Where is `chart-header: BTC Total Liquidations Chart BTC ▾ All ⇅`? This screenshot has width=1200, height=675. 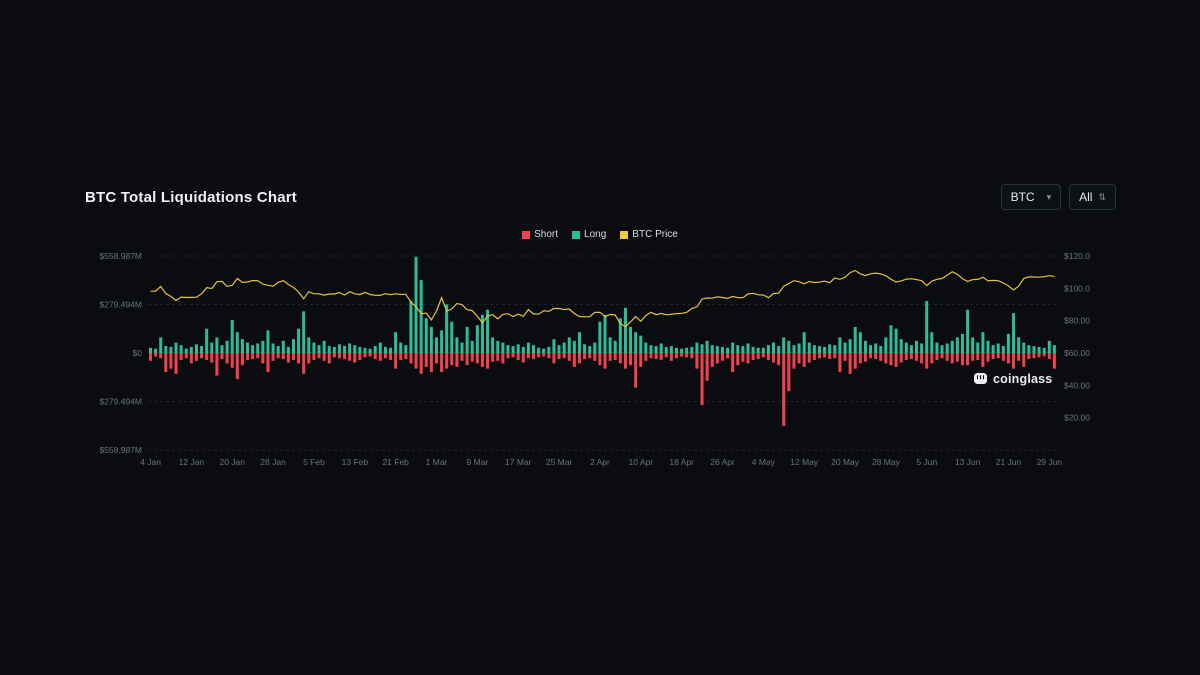
chart-header: BTC Total Liquidations Chart BTC ▾ All ⇅ is located at coordinates (600, 197).